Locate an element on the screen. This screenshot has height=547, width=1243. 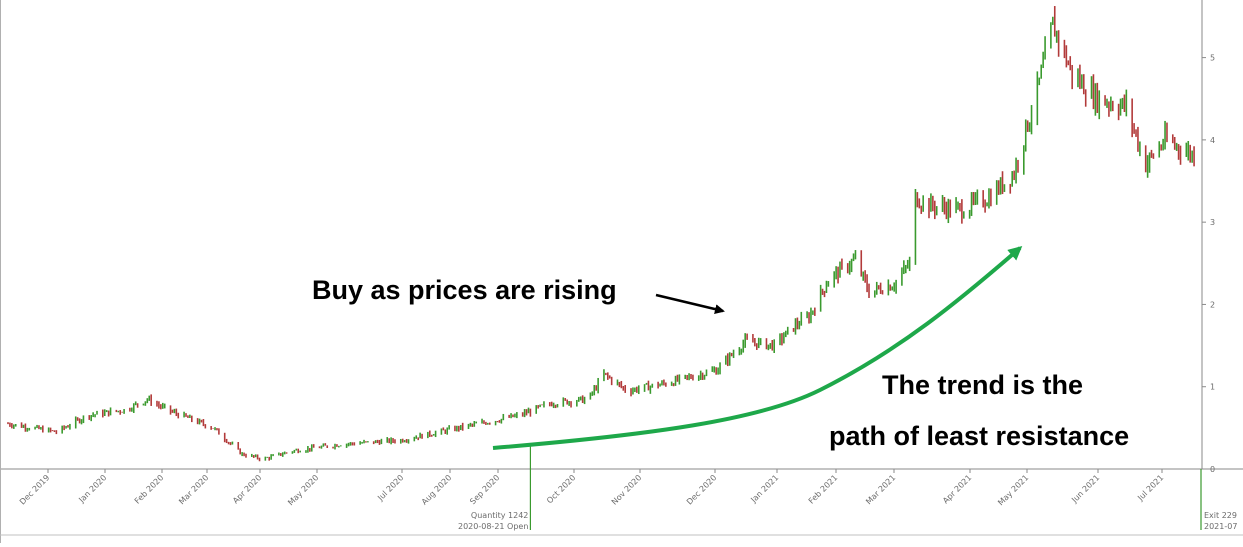
y-tick-label: 3 is located at coordinates (1212, 222).